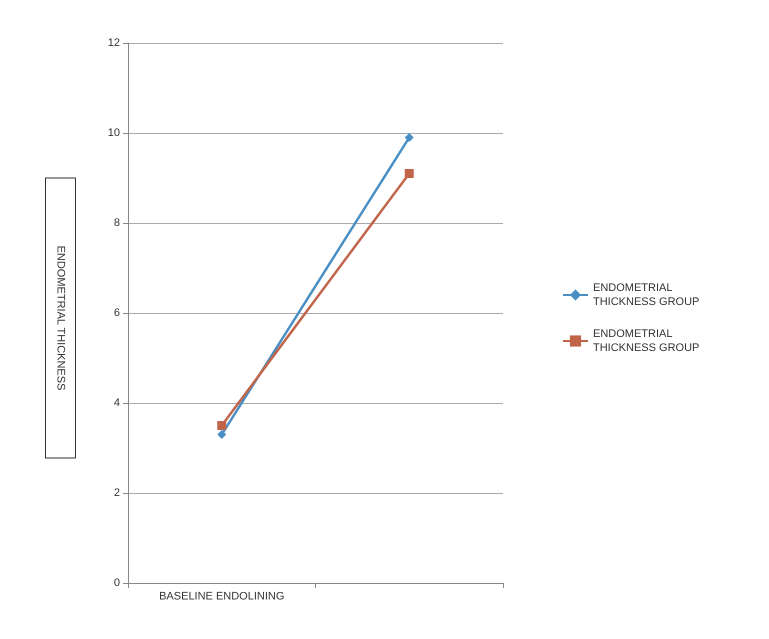 The width and height of the screenshot is (769, 639). What do you see at coordinates (60, 318) in the screenshot?
I see `y-axis-title: ENDOMETRIAL THICKNESS` at bounding box center [60, 318].